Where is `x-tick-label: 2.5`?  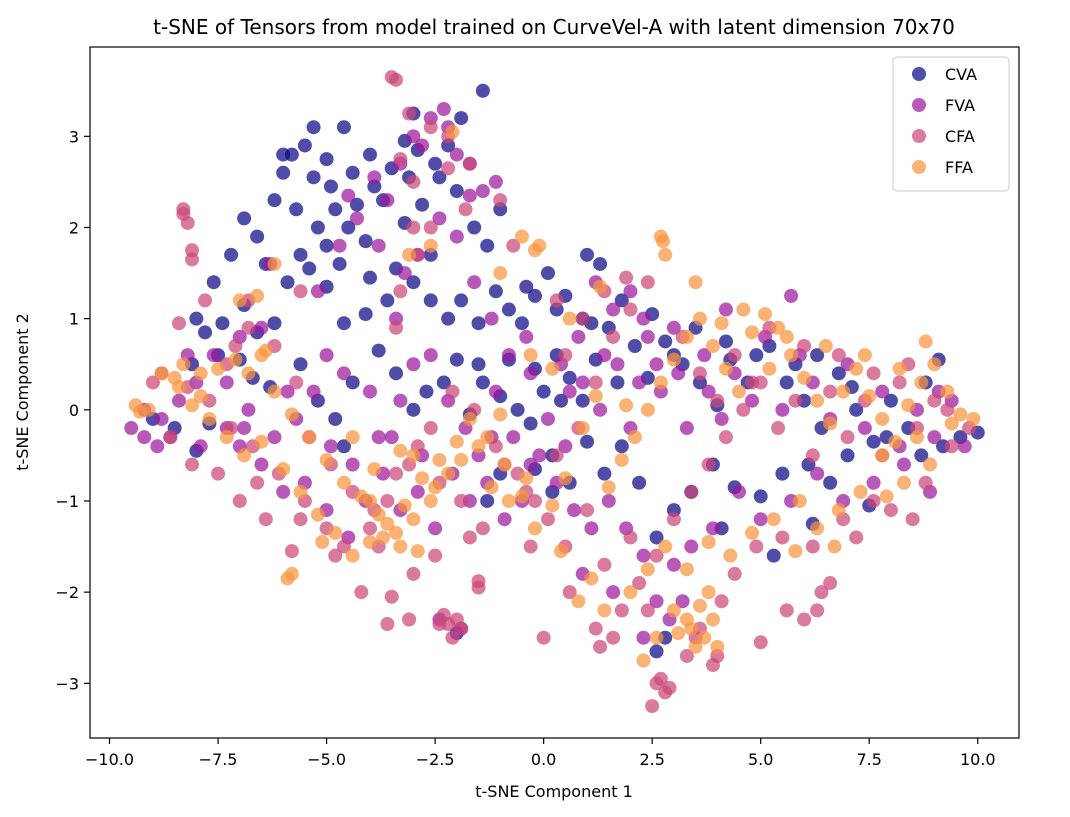
x-tick-label: 2.5 is located at coordinates (651, 759).